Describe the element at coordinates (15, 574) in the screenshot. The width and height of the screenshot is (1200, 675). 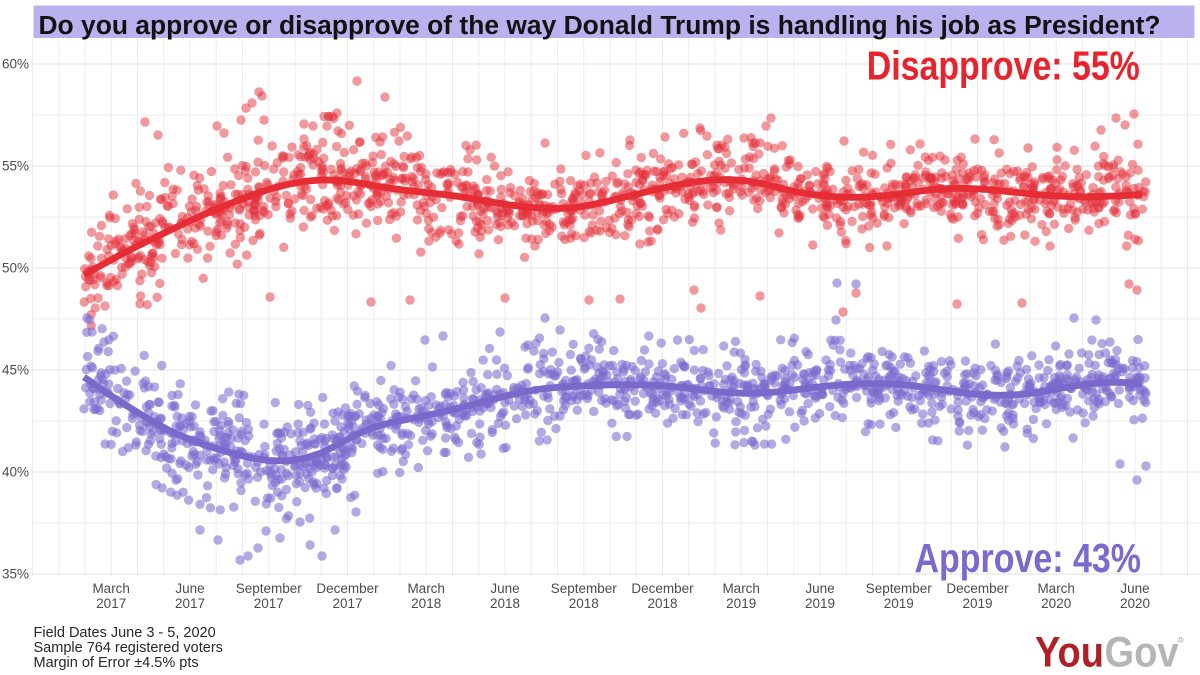
I see `svg-text: 35%` at that location.